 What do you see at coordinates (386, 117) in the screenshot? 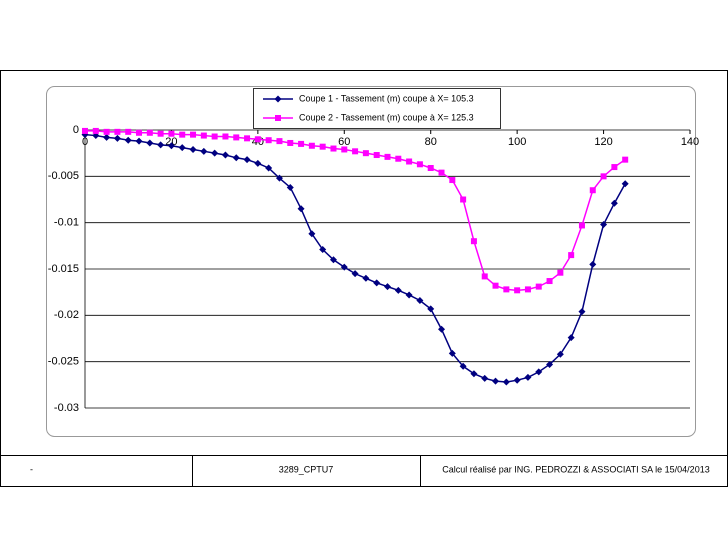
I see `legend-label: Coupe 2 - Tassement (m) coupe à X= 125.3` at bounding box center [386, 117].